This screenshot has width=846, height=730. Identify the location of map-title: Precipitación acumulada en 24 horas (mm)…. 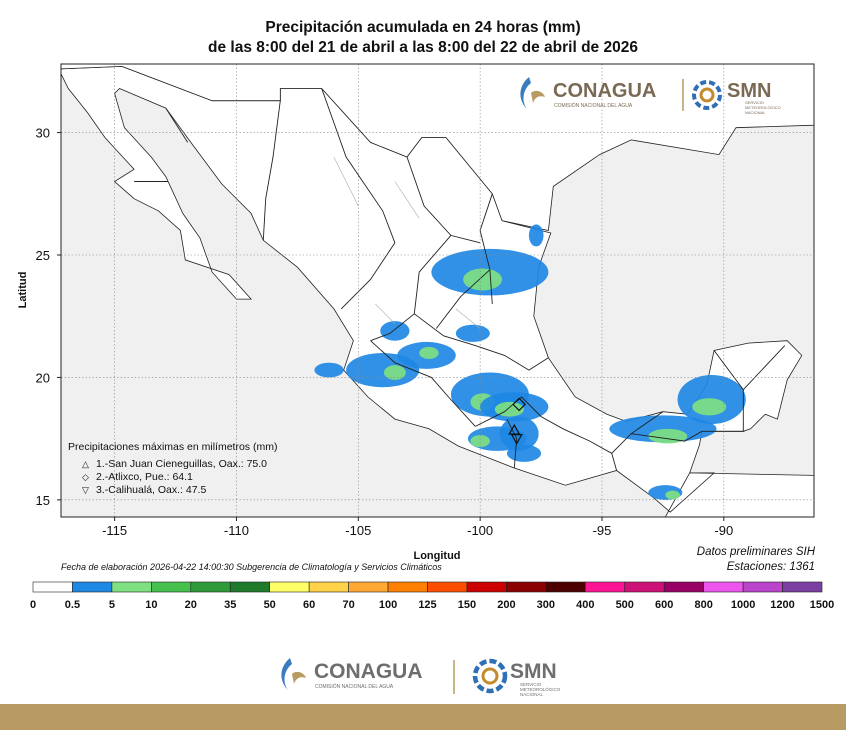
(423, 38).